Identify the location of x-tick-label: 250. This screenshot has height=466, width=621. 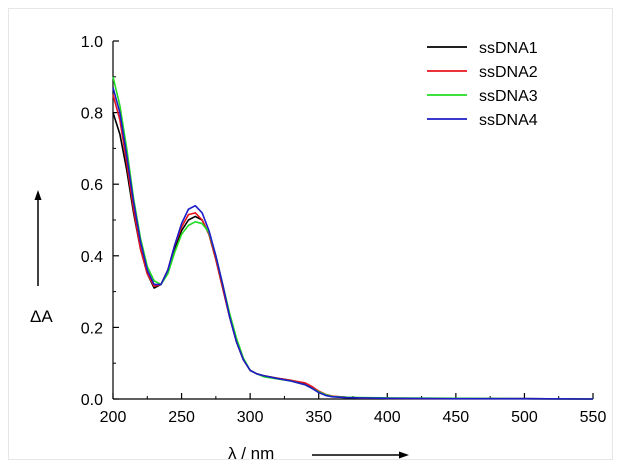
(181, 417).